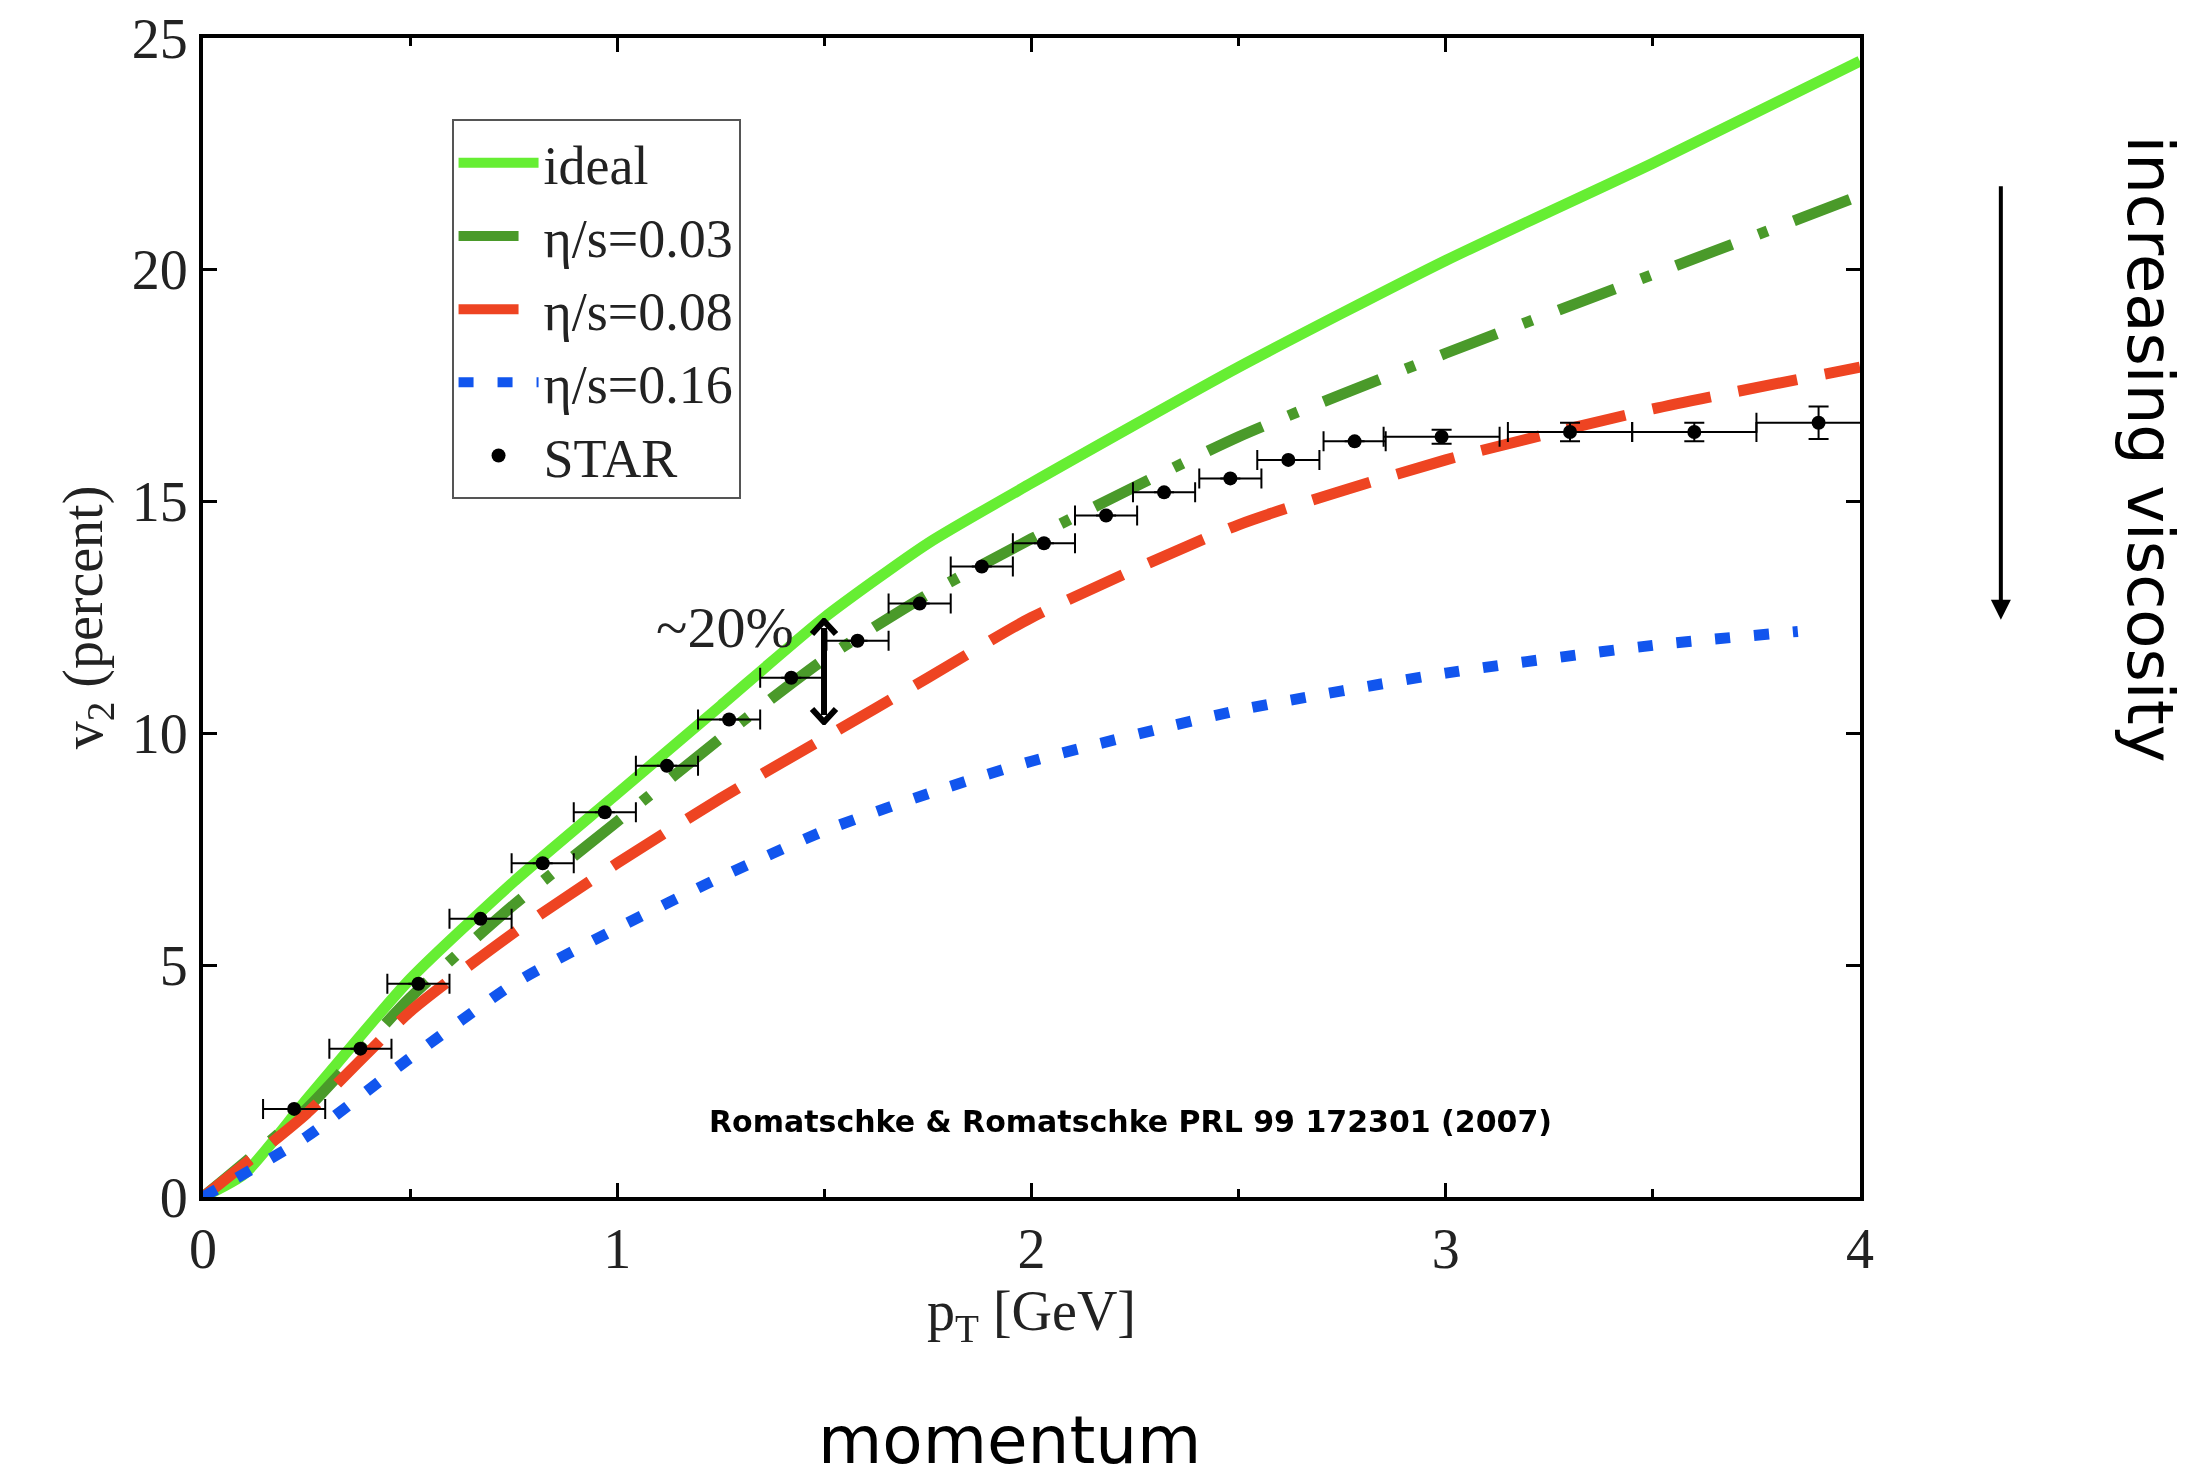 The image size is (2196, 1482). Describe the element at coordinates (596, 165) in the screenshot. I see `legend-label: ideal` at that location.